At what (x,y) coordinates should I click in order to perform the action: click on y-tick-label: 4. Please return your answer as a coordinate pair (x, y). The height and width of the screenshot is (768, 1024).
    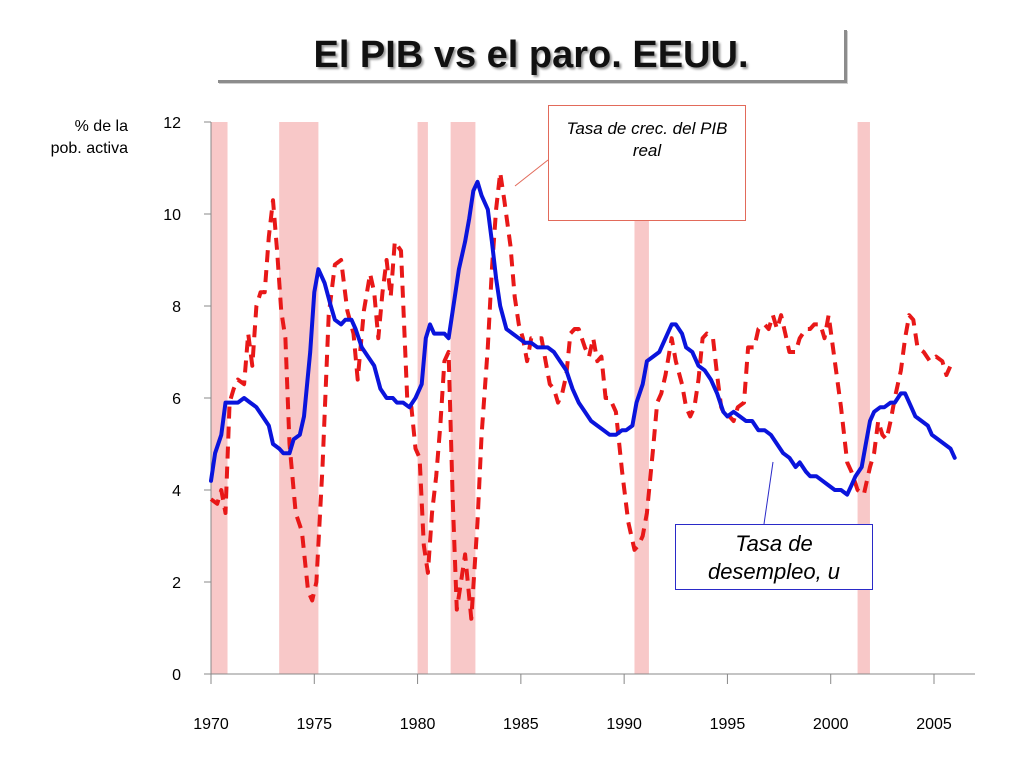
    Looking at the image, I should click on (176, 491).